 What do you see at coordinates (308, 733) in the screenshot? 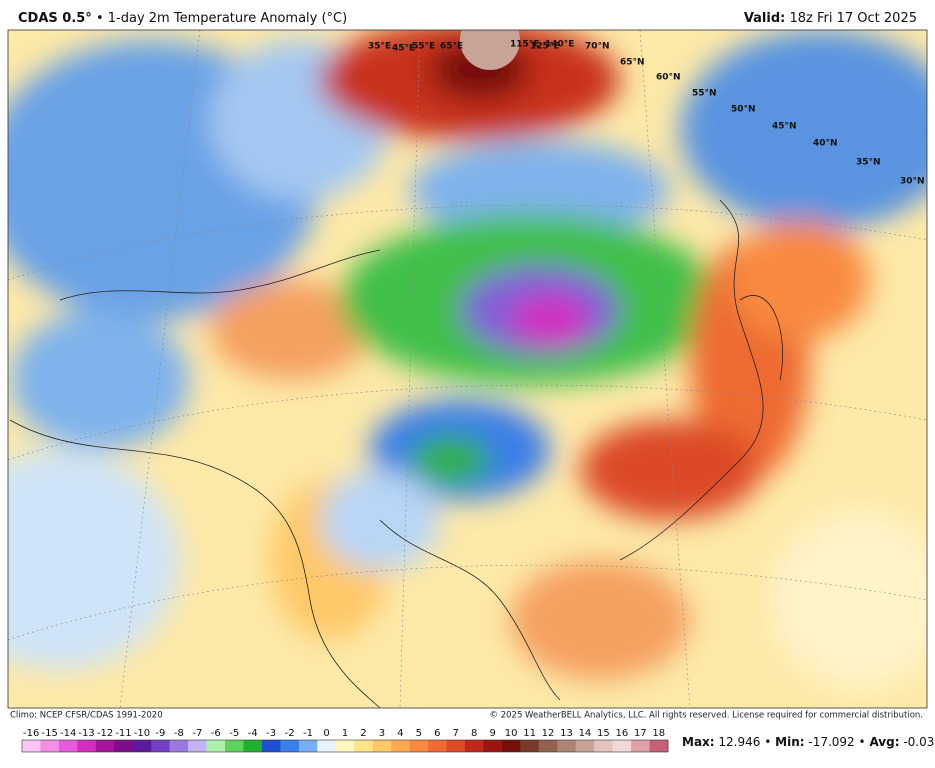
I see `colorbar-label: -1` at bounding box center [308, 733].